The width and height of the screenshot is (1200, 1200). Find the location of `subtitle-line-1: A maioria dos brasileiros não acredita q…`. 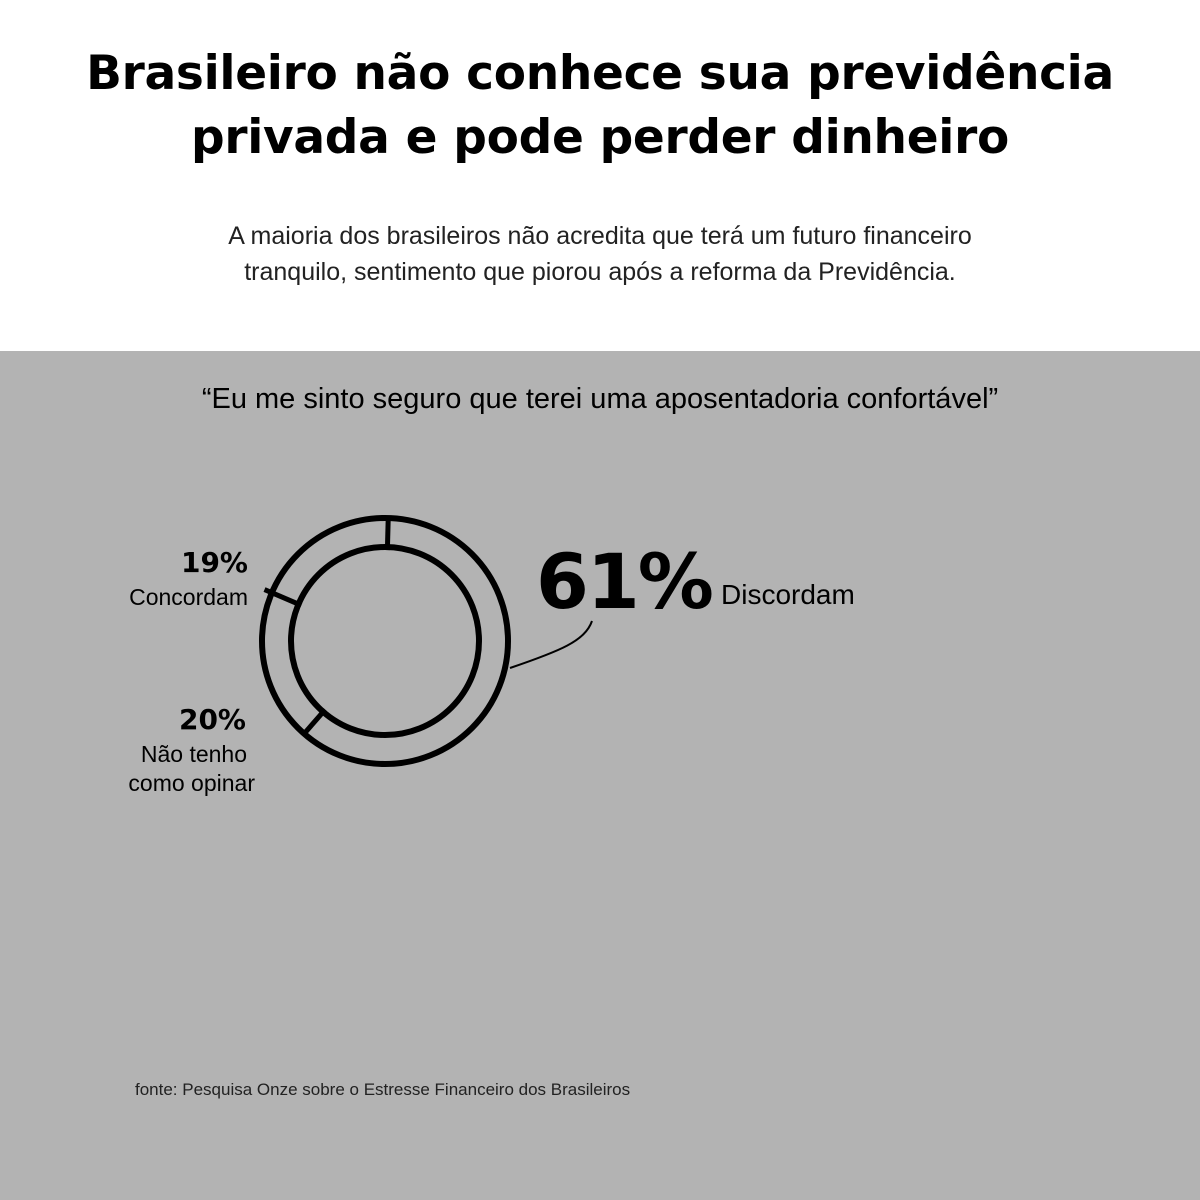

subtitle-line-1: A maioria dos brasileiros não acredita q… is located at coordinates (600, 236).